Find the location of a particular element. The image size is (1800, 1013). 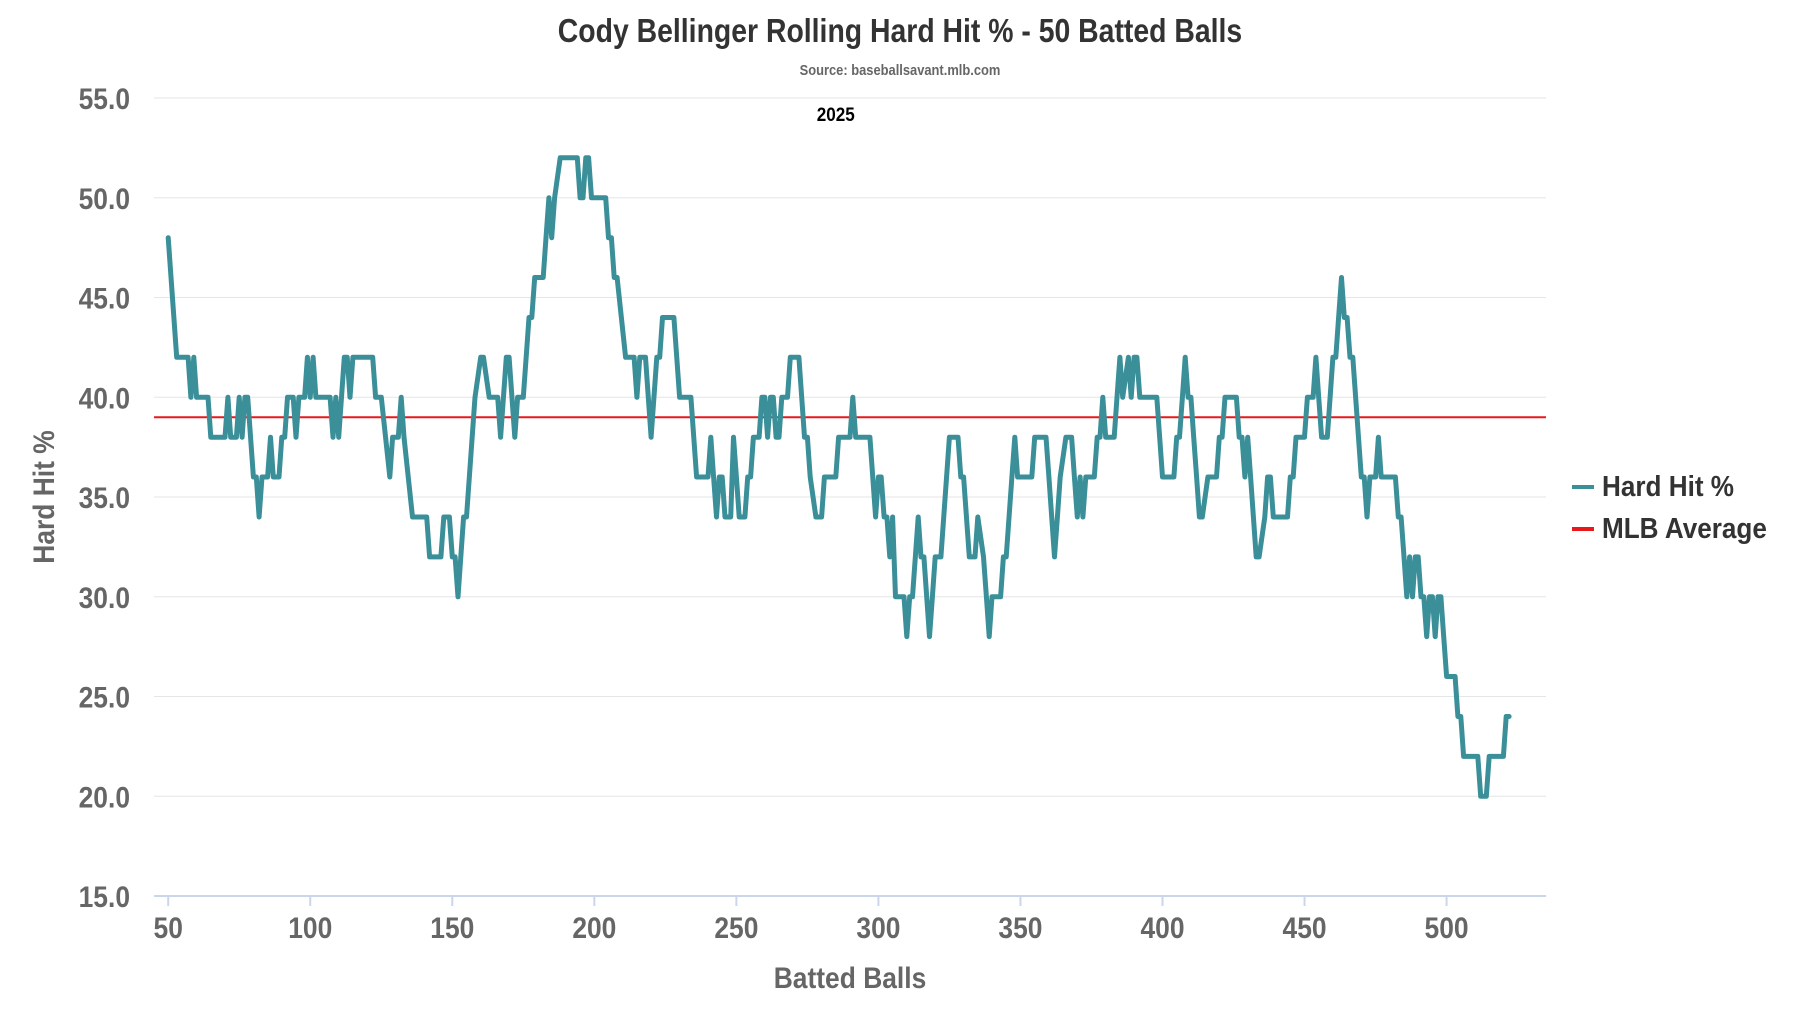

x-tick-label: 100 is located at coordinates (310, 927).